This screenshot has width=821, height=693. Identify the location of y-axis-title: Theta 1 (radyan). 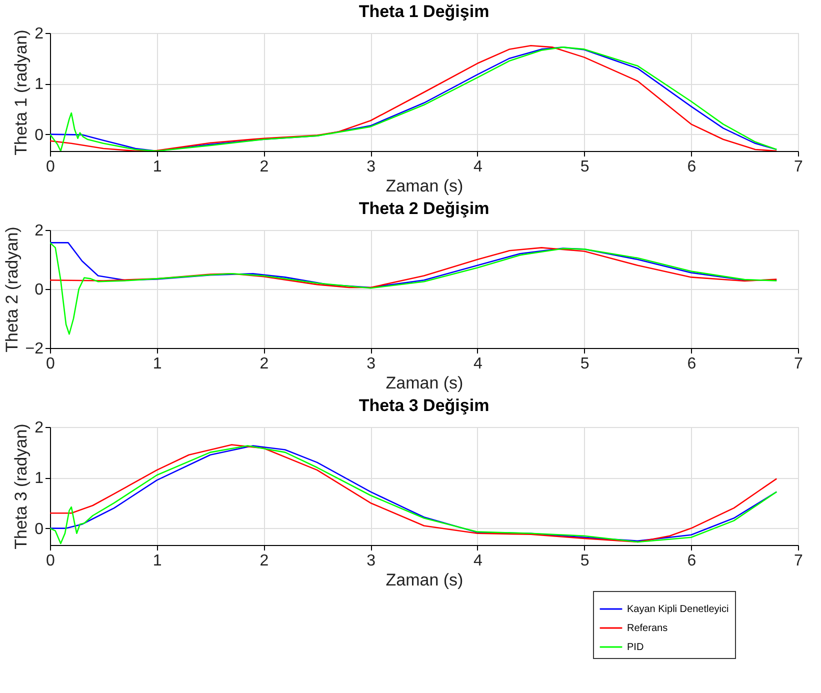
(21, 93).